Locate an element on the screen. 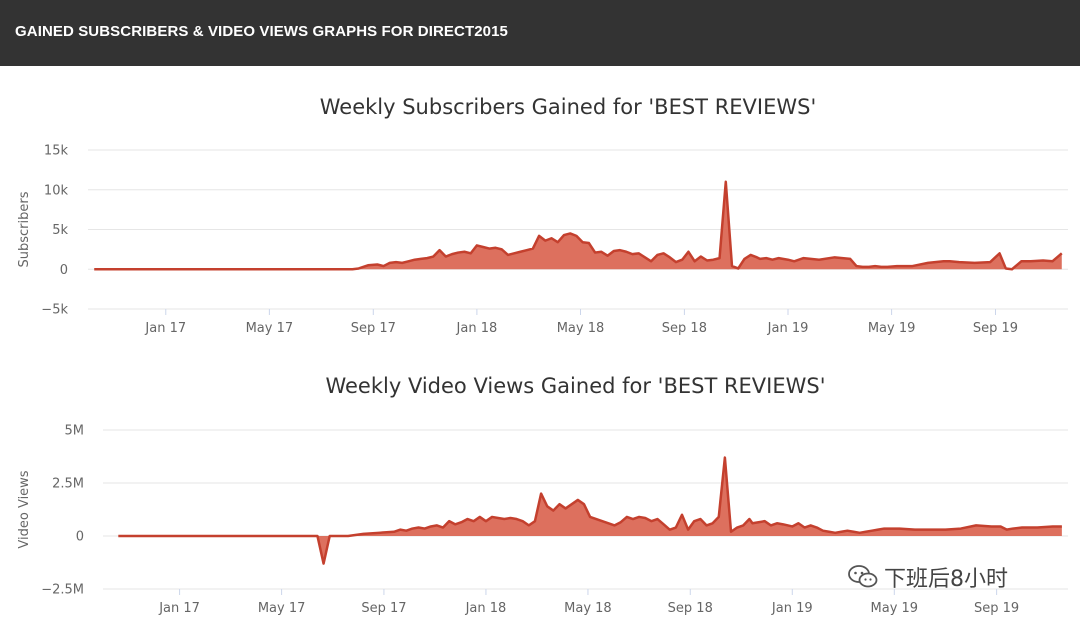  y-axis-title: Video Views is located at coordinates (24, 509).